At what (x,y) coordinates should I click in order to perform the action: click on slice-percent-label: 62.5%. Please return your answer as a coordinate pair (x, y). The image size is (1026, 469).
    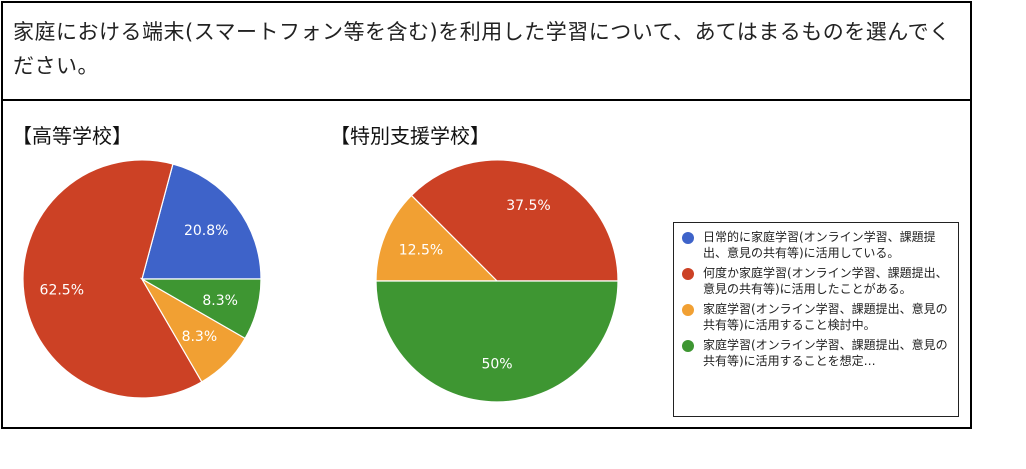
    Looking at the image, I should click on (62, 291).